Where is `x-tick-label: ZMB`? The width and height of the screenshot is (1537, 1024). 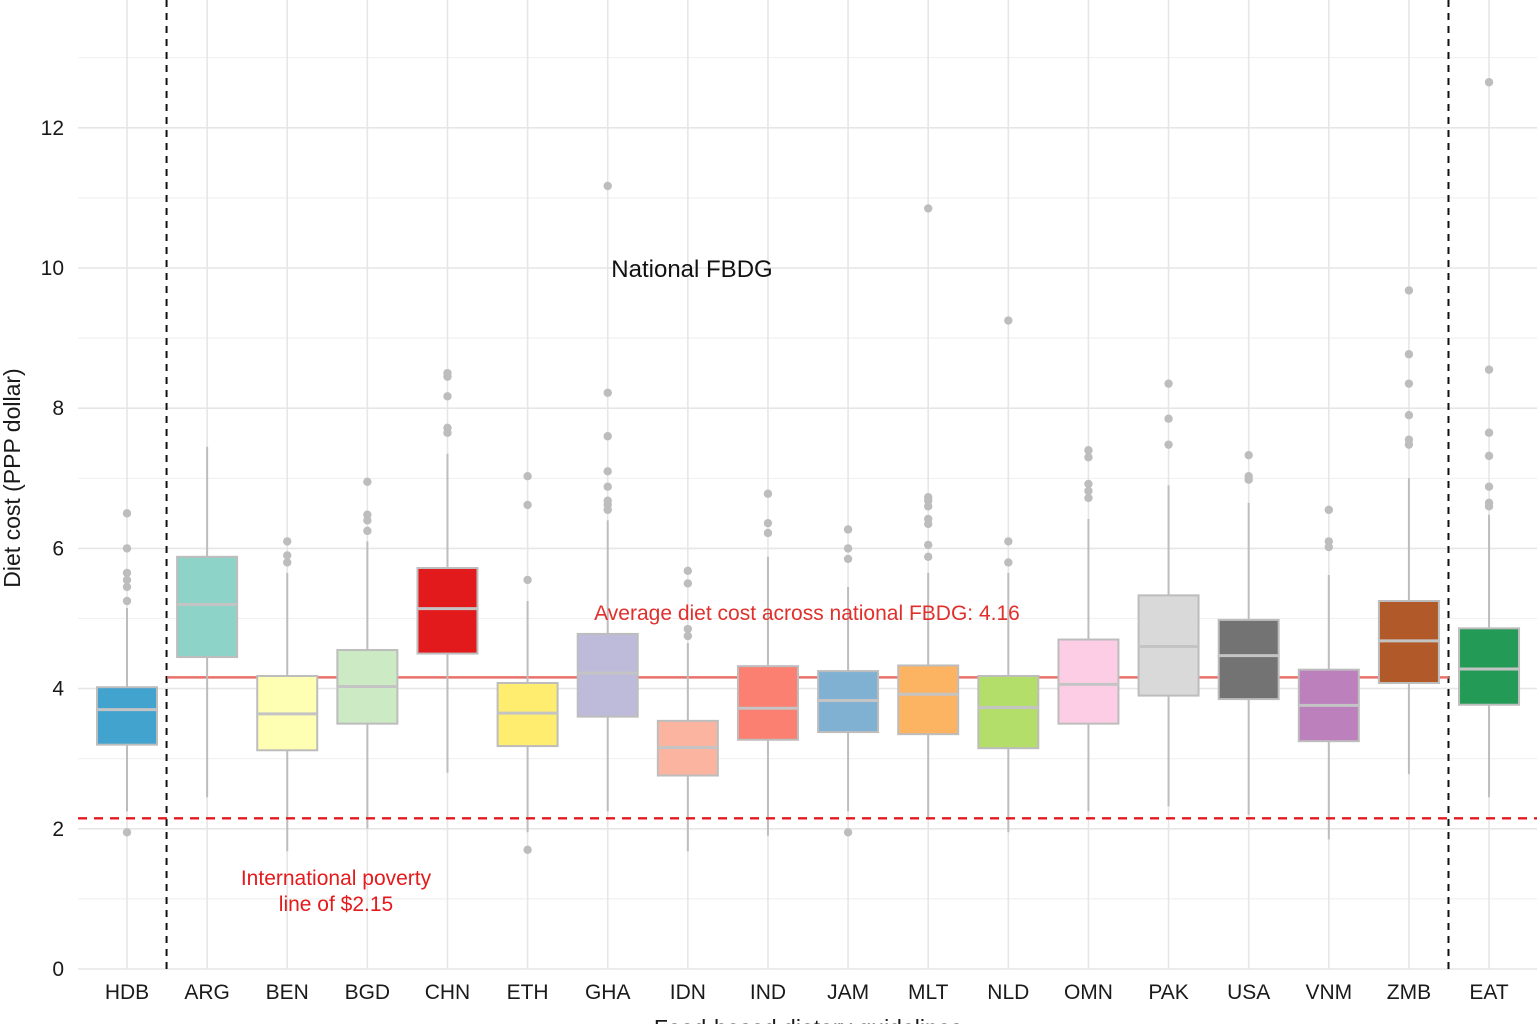 x-tick-label: ZMB is located at coordinates (1409, 992).